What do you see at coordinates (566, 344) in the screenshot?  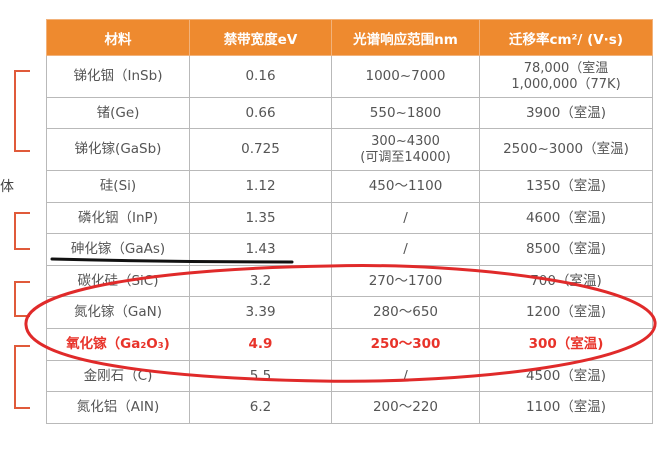 I see `mobility-cell: 300（室温)` at bounding box center [566, 344].